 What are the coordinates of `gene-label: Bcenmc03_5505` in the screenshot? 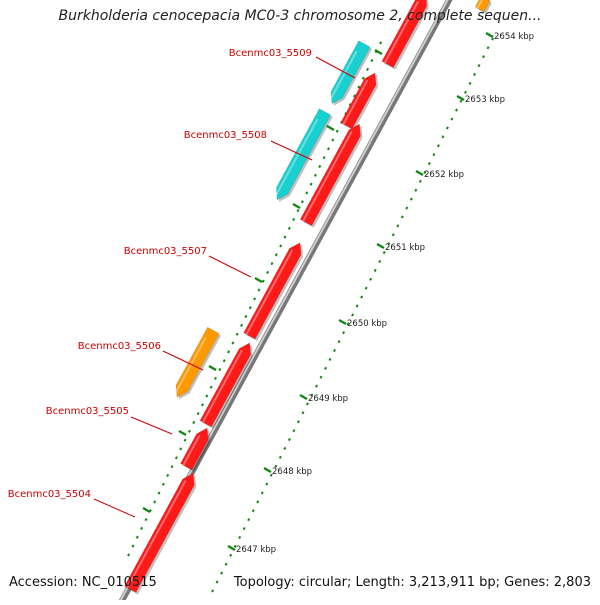 It's located at (87, 411).